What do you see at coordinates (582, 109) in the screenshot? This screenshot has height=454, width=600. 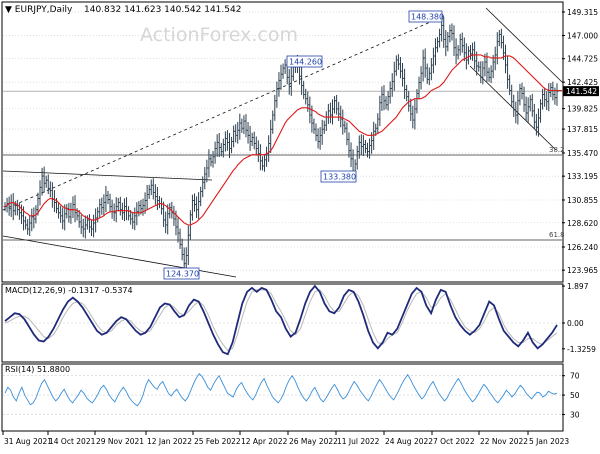 I see `price-tick-label: 139.825` at bounding box center [582, 109].